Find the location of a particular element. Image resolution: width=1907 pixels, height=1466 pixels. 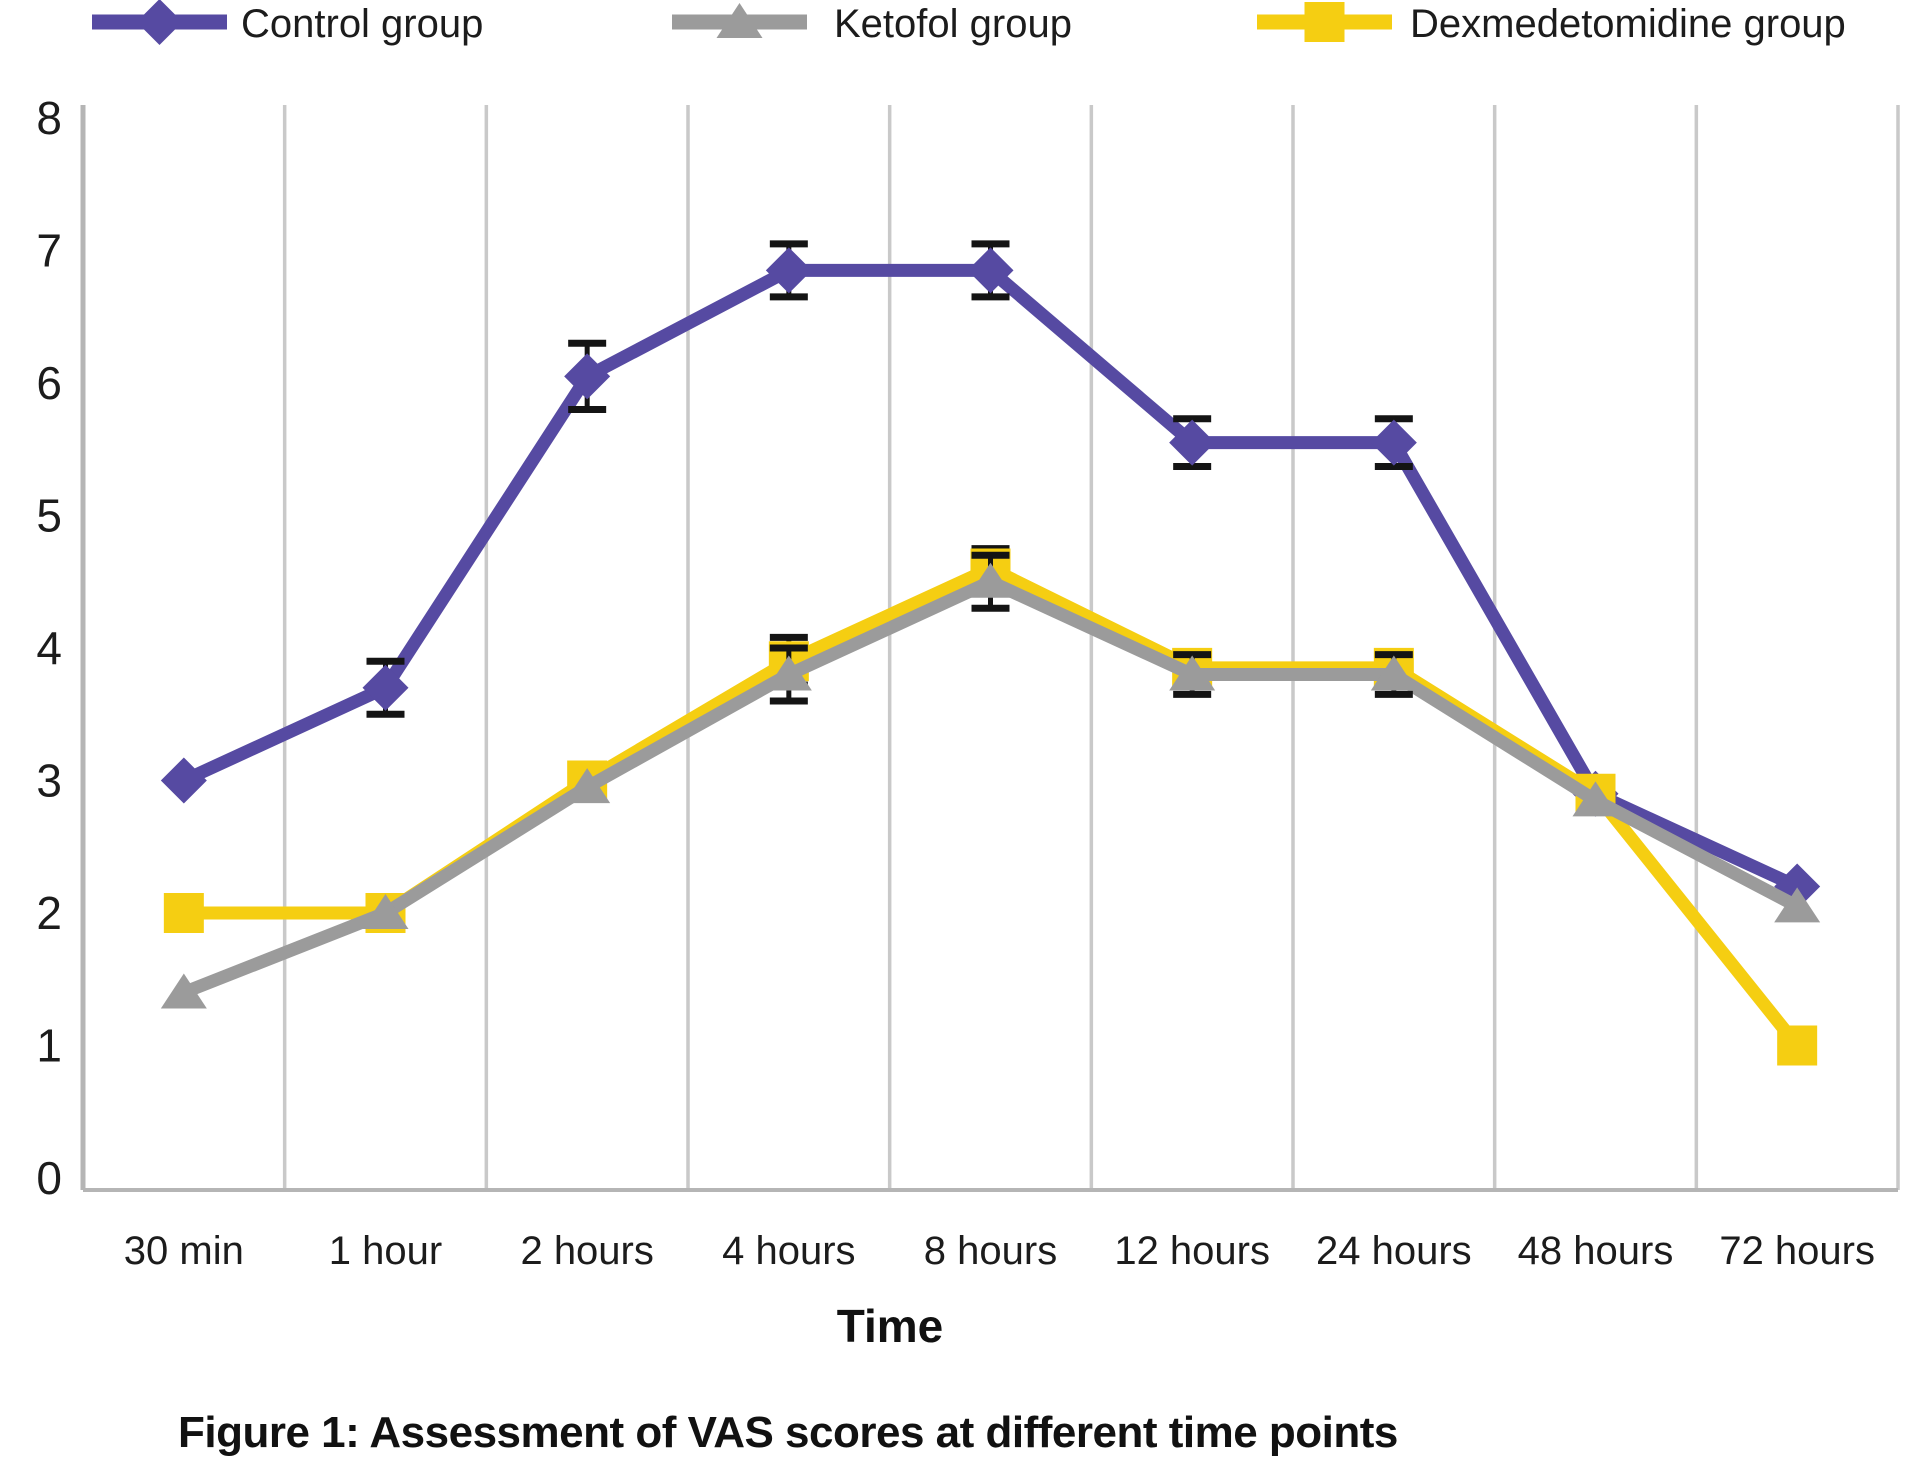

y-tick-label: 6 is located at coordinates (49, 383).